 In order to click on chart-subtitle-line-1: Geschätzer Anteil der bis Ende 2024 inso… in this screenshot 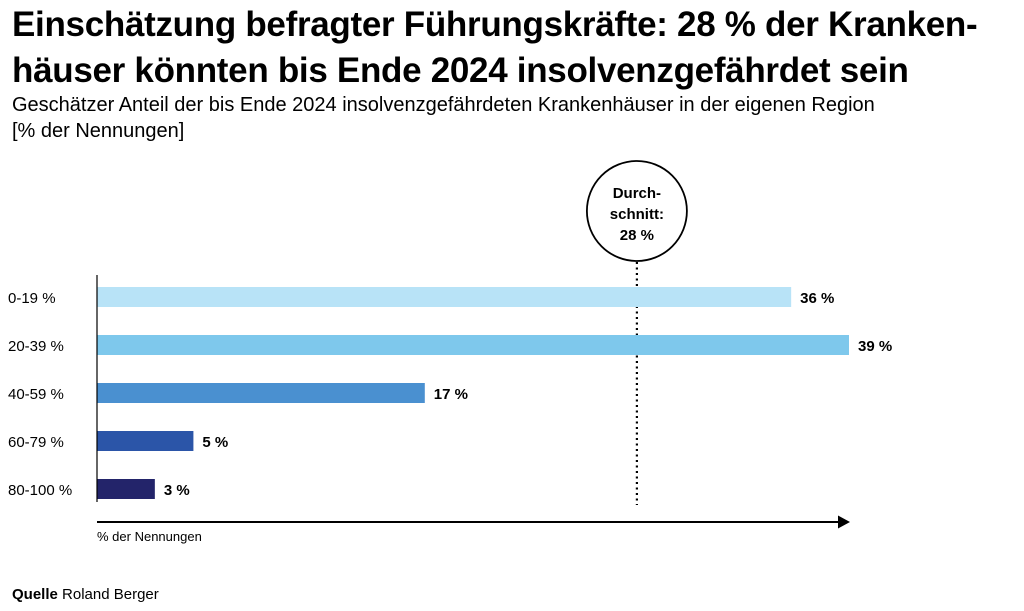, I will do `click(443, 105)`.